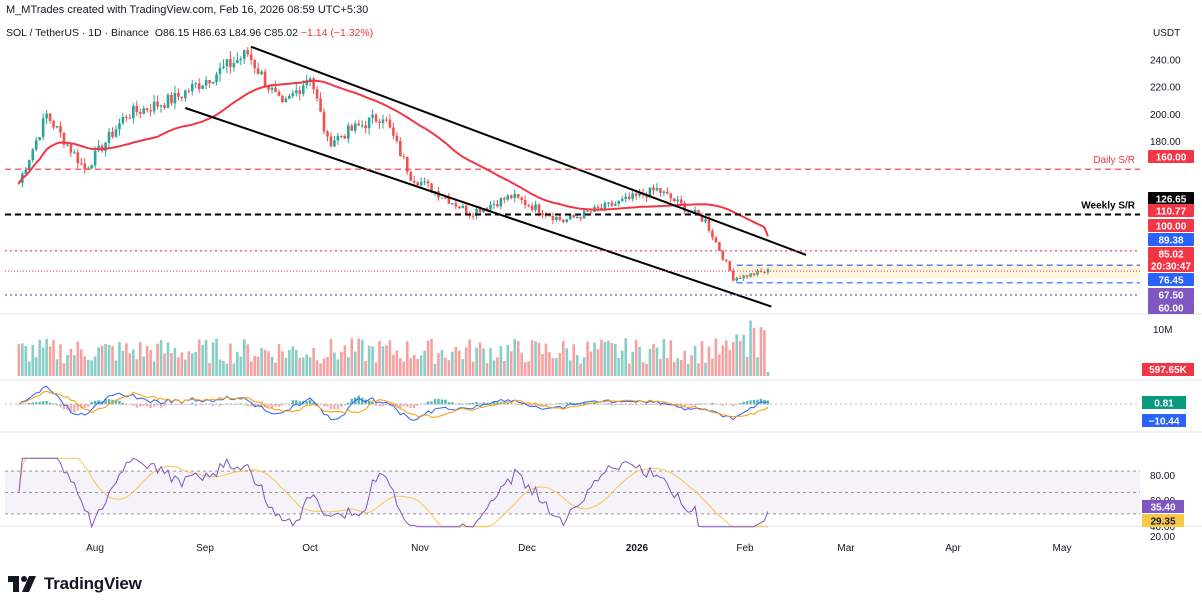 The height and width of the screenshot is (603, 1202). What do you see at coordinates (232, 33) in the screenshot?
I see `low-label: L` at bounding box center [232, 33].